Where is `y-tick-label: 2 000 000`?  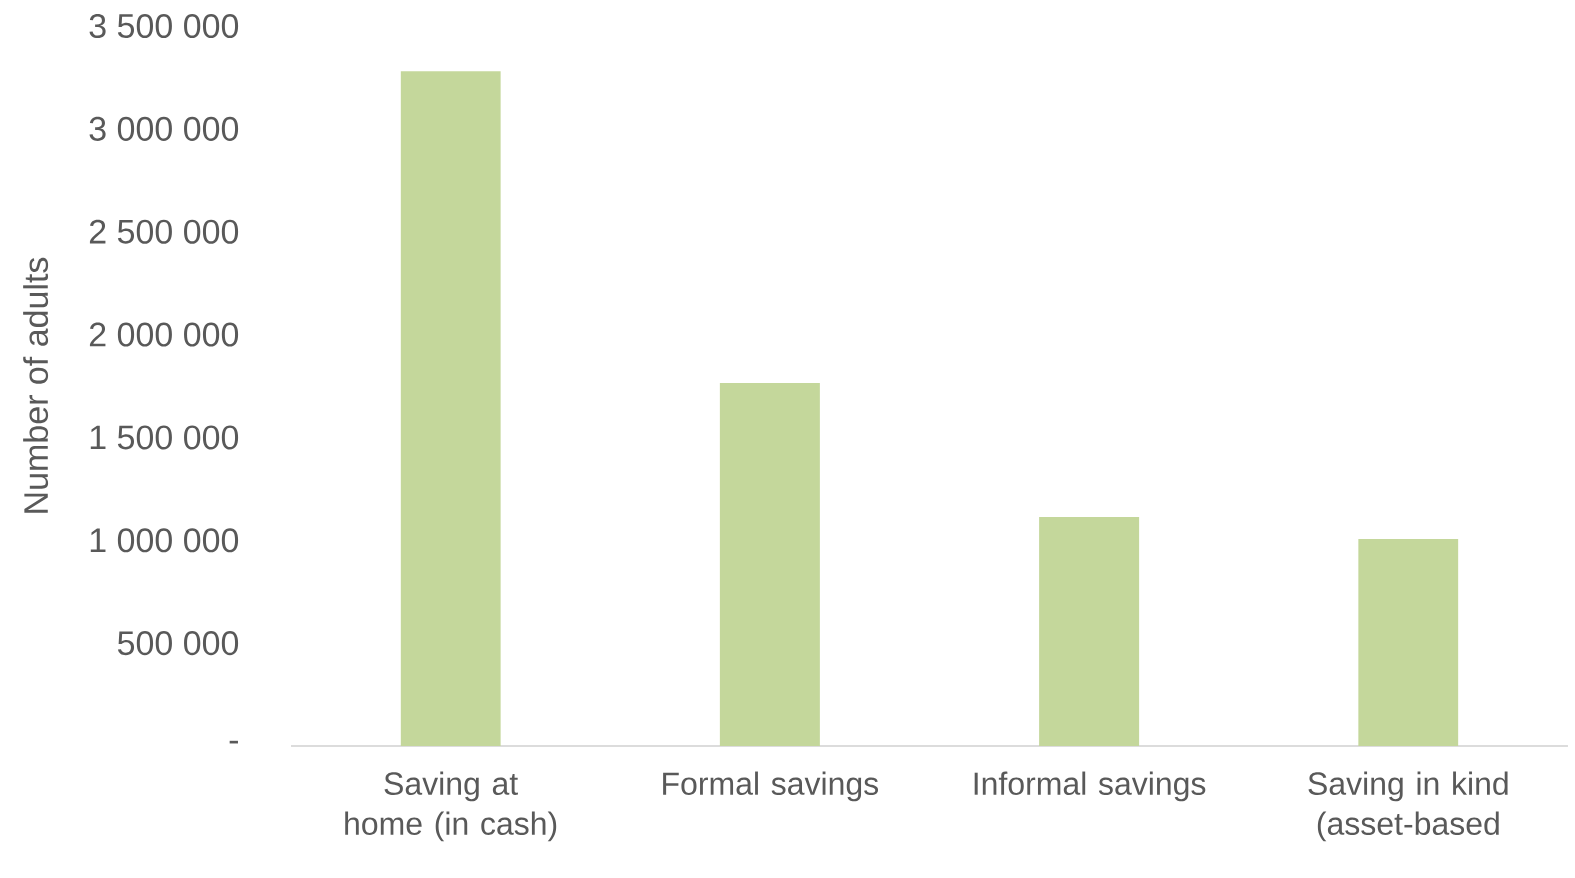
y-tick-label: 2 000 000 is located at coordinates (164, 334).